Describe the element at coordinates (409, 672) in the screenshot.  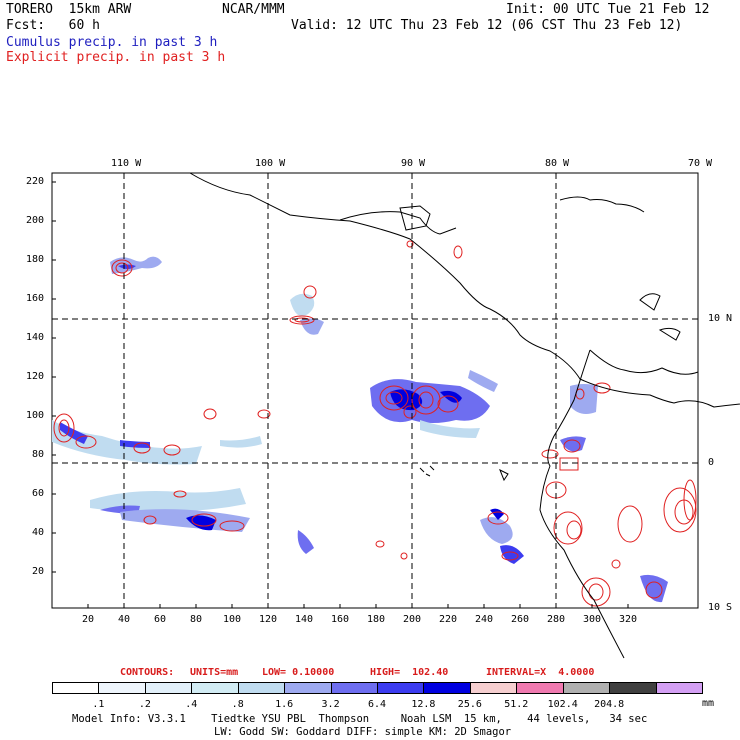
I see `contour-high: HIGH= 102.40` at that location.